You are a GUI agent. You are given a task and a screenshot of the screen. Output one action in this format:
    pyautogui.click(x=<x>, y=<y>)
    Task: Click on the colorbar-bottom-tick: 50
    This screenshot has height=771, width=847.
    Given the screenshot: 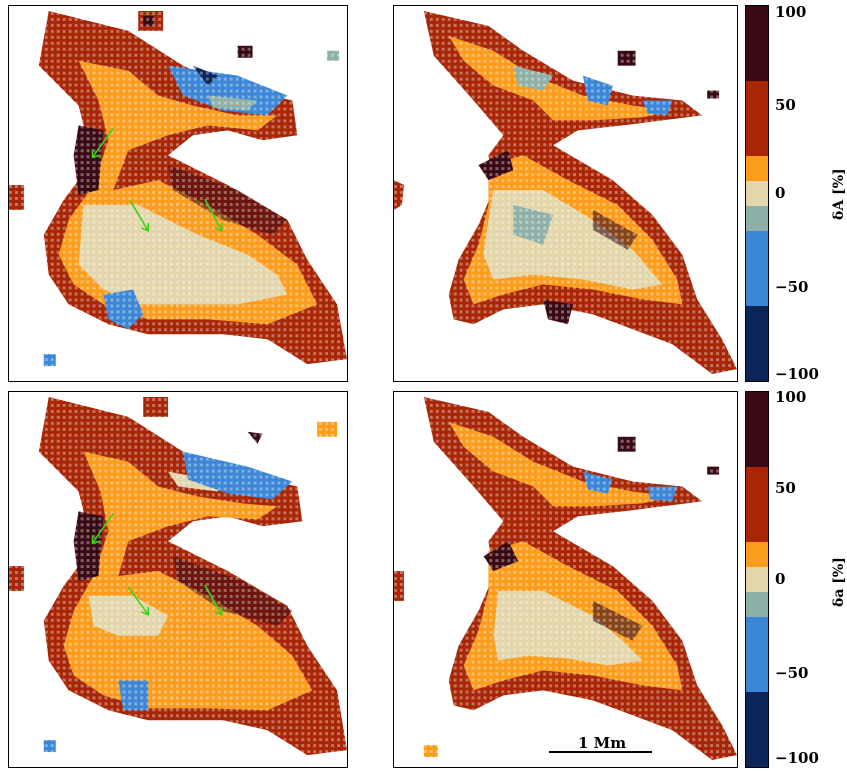 What is the action you would take?
    pyautogui.click(x=785, y=488)
    